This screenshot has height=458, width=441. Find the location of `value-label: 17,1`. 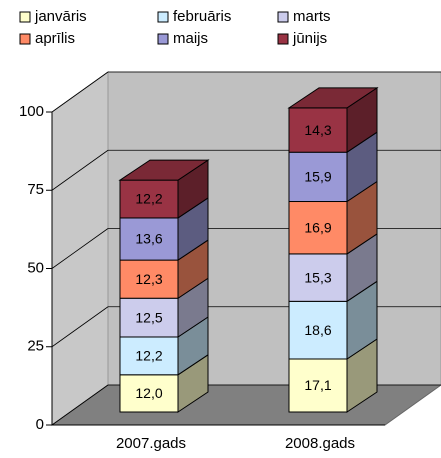

value-label: 17,1 is located at coordinates (317, 385).